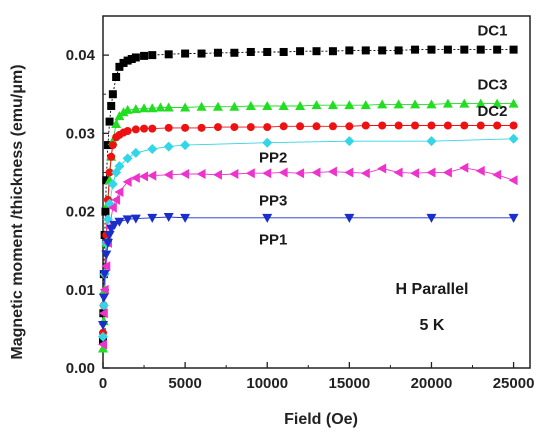 The height and width of the screenshot is (439, 550). What do you see at coordinates (492, 85) in the screenshot?
I see `series-label-dc3: DC3` at bounding box center [492, 85].